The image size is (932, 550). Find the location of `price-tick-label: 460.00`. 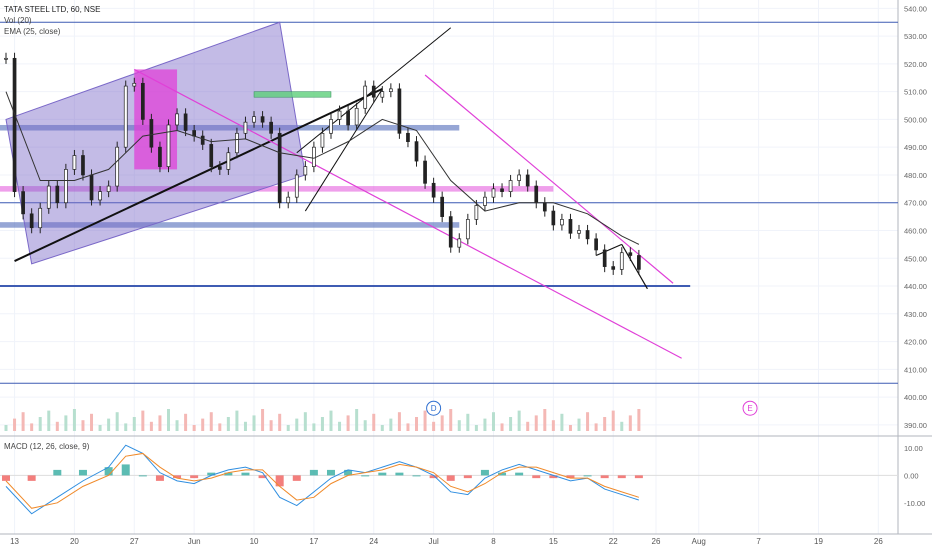

price-tick-label: 460.00 is located at coordinates (915, 230).